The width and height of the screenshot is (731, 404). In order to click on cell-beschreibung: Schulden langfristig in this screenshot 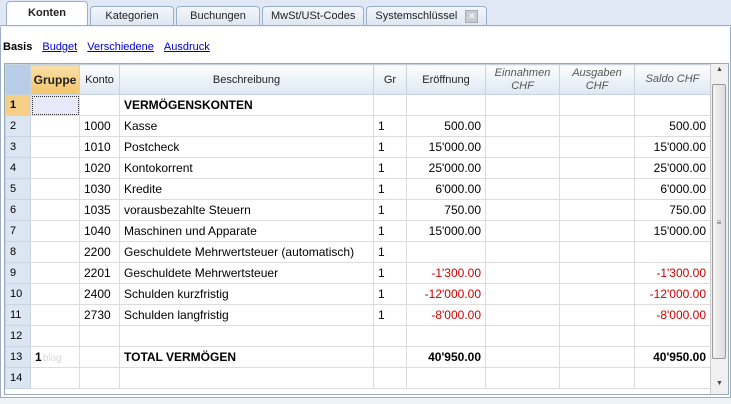, I will do `click(246, 315)`.